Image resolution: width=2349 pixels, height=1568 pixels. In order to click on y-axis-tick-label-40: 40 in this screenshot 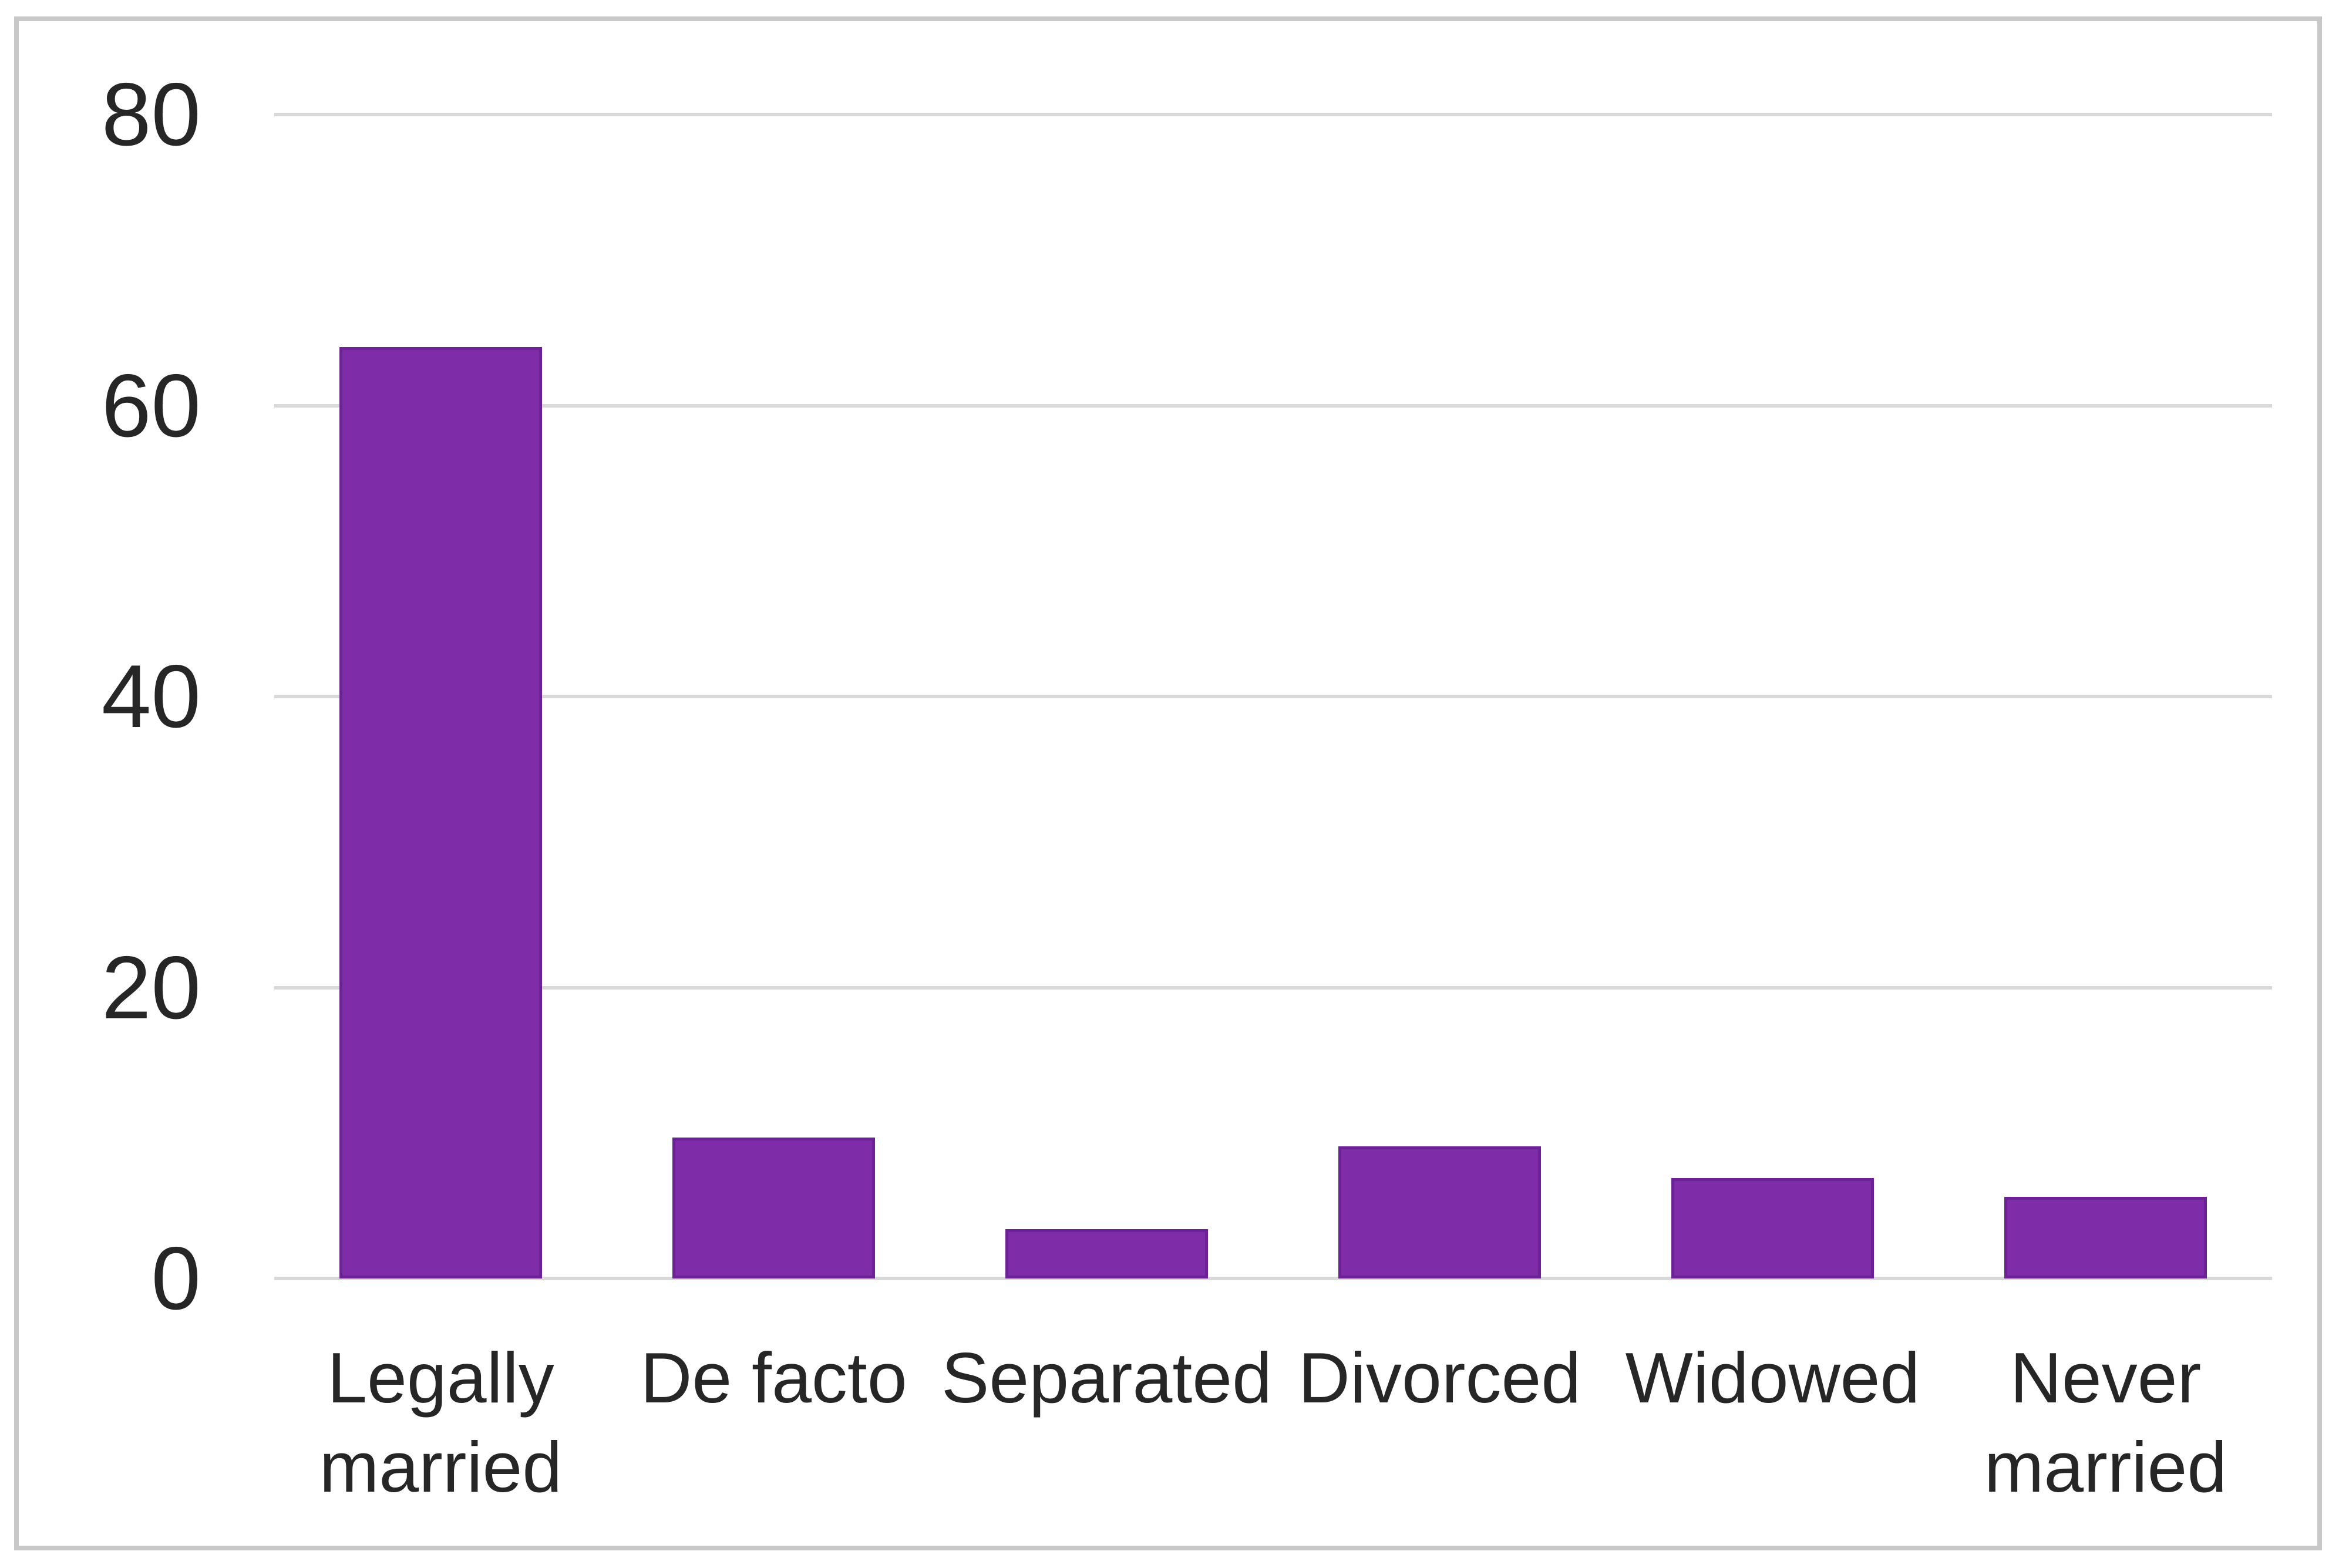, I will do `click(151, 697)`.